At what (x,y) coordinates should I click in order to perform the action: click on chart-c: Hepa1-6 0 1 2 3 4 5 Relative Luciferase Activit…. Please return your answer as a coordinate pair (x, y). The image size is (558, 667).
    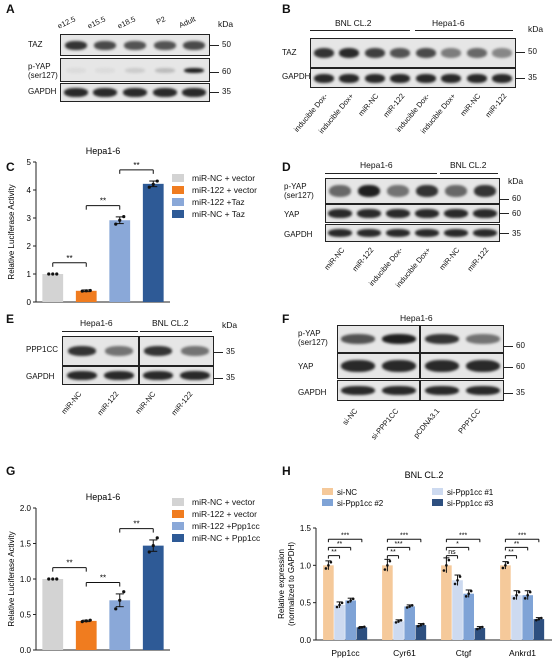
    Looking at the image, I should click on (88, 226).